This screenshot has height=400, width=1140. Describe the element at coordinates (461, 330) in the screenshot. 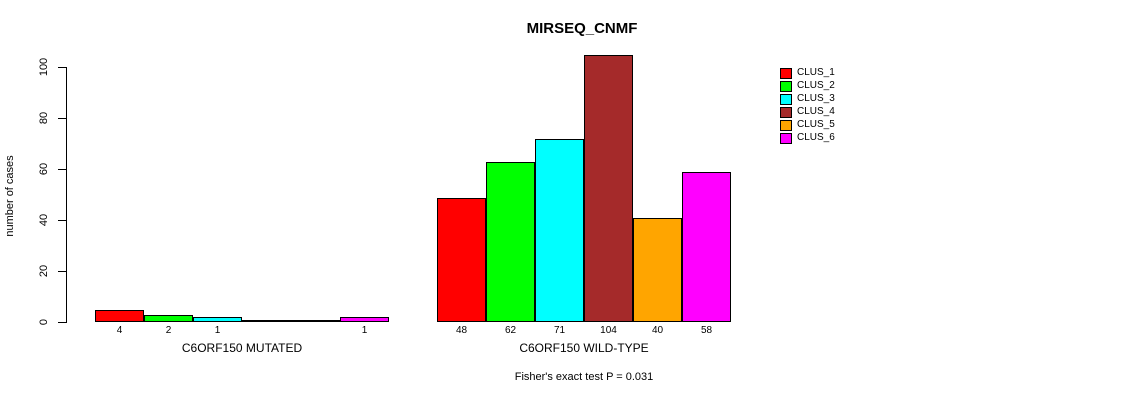

I see `bar-value-label: 48` at that location.